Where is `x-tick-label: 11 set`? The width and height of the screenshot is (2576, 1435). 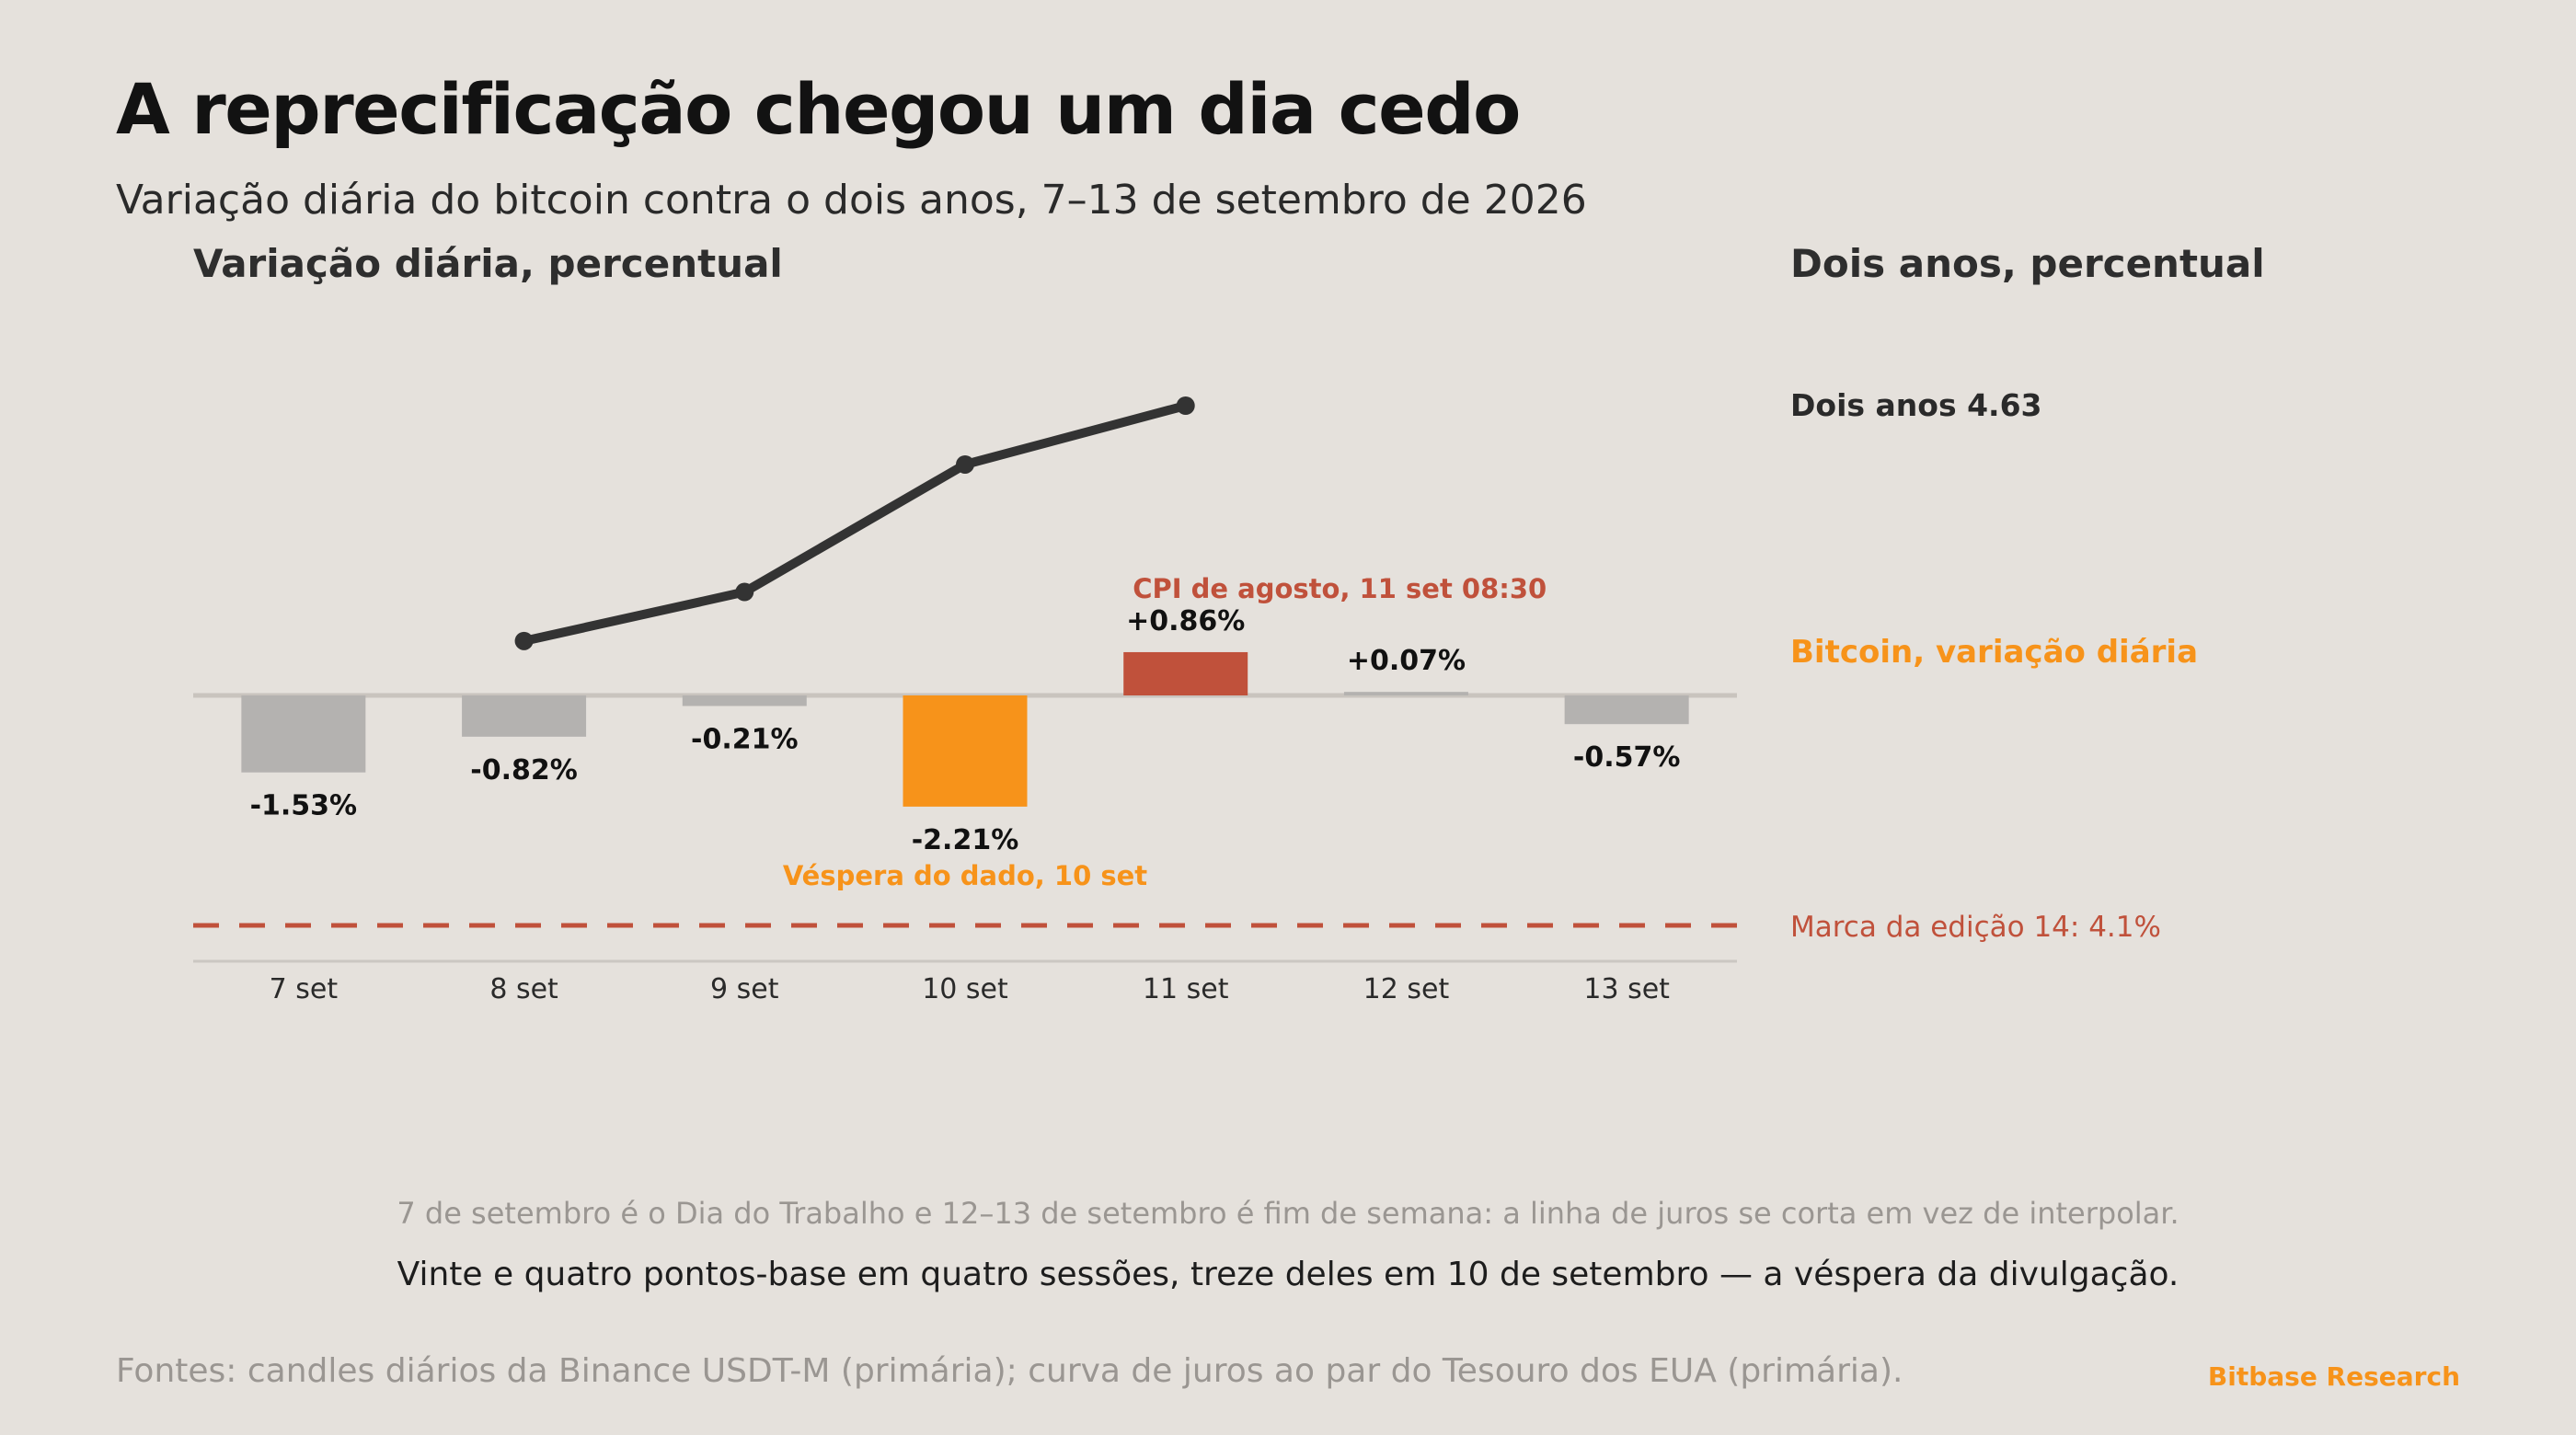
x-tick-label: 11 set is located at coordinates (1186, 989).